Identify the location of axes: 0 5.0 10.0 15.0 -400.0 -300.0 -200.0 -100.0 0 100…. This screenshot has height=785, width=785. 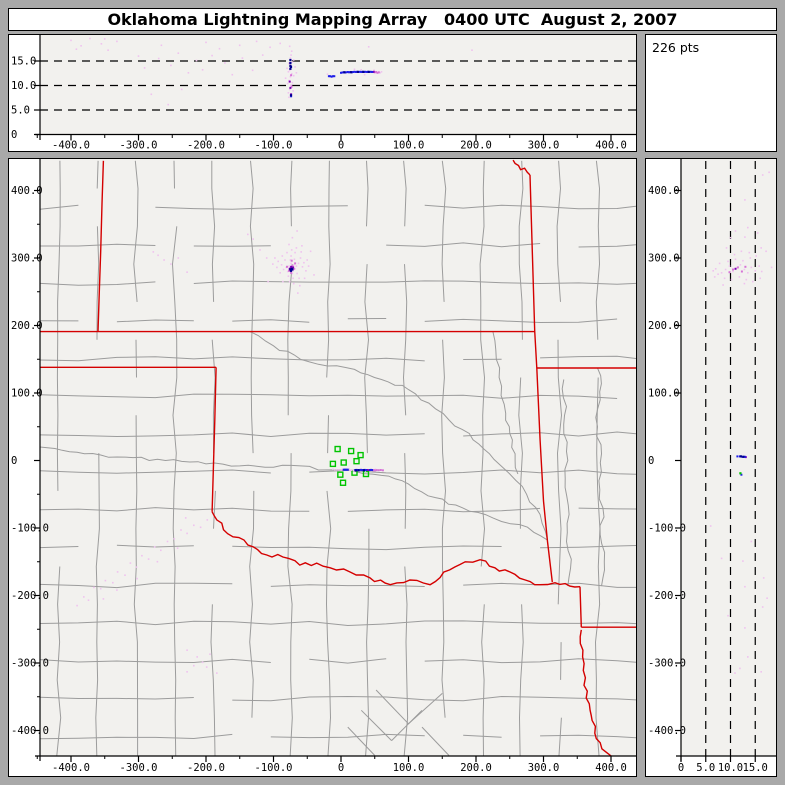
(323, 93).